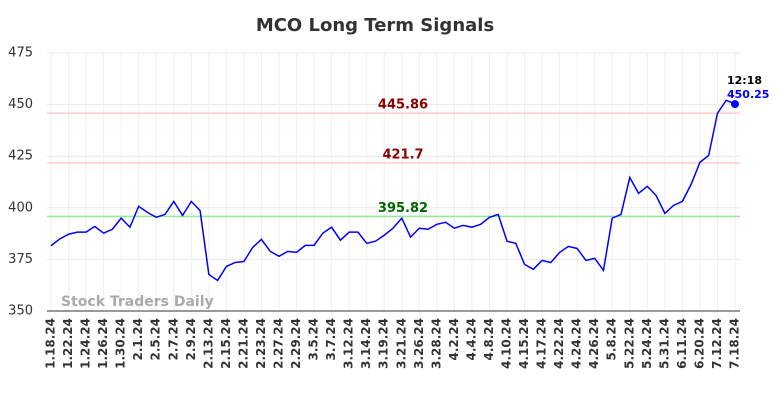 The image size is (784, 398). What do you see at coordinates (51, 343) in the screenshot?
I see `x-tick-label: 1.18.24` at bounding box center [51, 343].